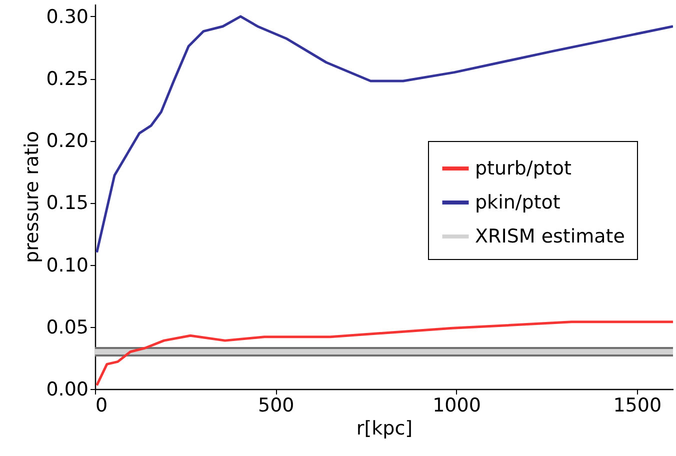 The width and height of the screenshot is (676, 456). What do you see at coordinates (523, 169) in the screenshot?
I see `legend-label: pturb/ptot` at bounding box center [523, 169].